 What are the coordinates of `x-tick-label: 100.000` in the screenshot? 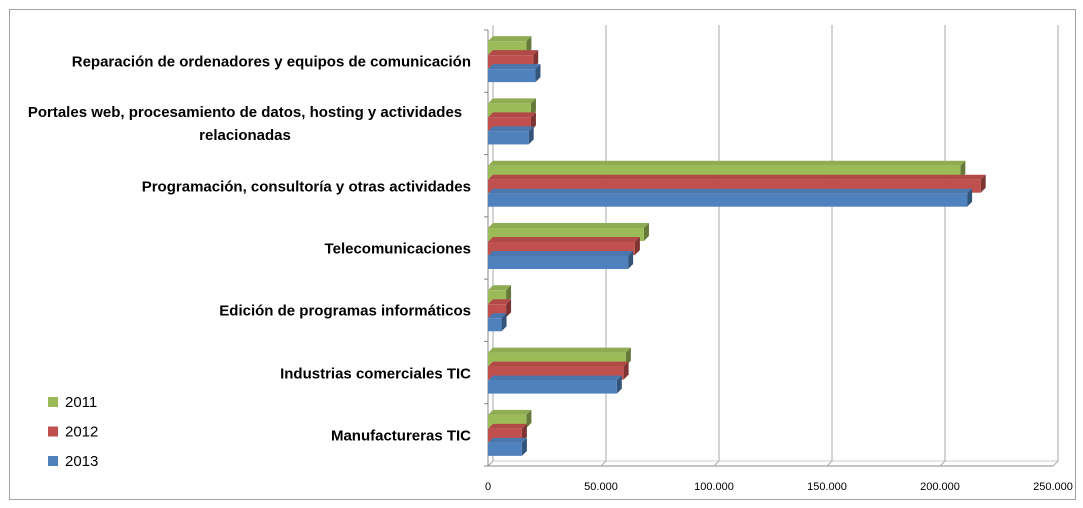 It's located at (714, 487).